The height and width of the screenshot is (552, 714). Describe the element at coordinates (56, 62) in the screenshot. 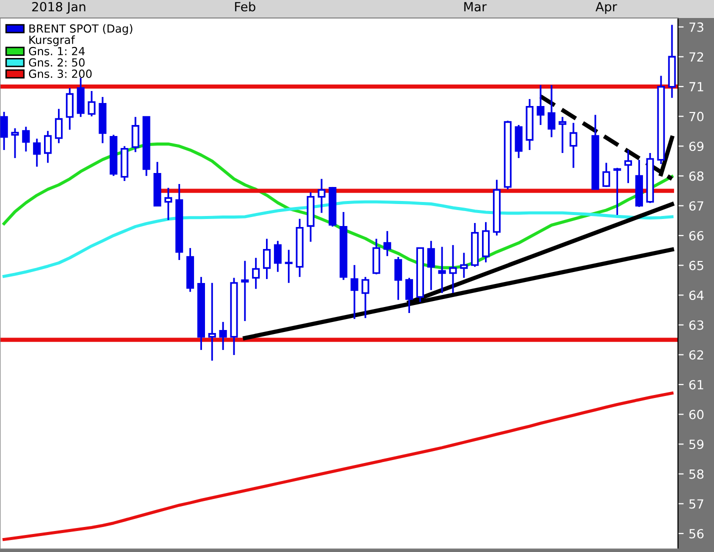

I see `legend-label: Gns. 2: 50` at that location.